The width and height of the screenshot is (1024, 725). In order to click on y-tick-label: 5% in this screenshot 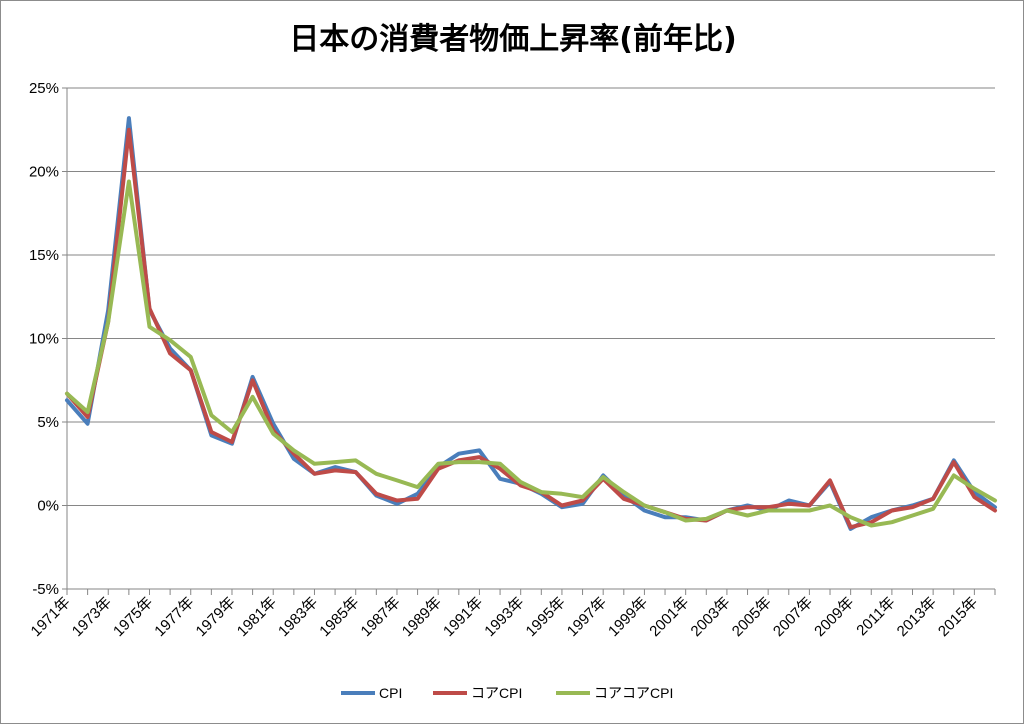, I will do `click(48, 422)`.